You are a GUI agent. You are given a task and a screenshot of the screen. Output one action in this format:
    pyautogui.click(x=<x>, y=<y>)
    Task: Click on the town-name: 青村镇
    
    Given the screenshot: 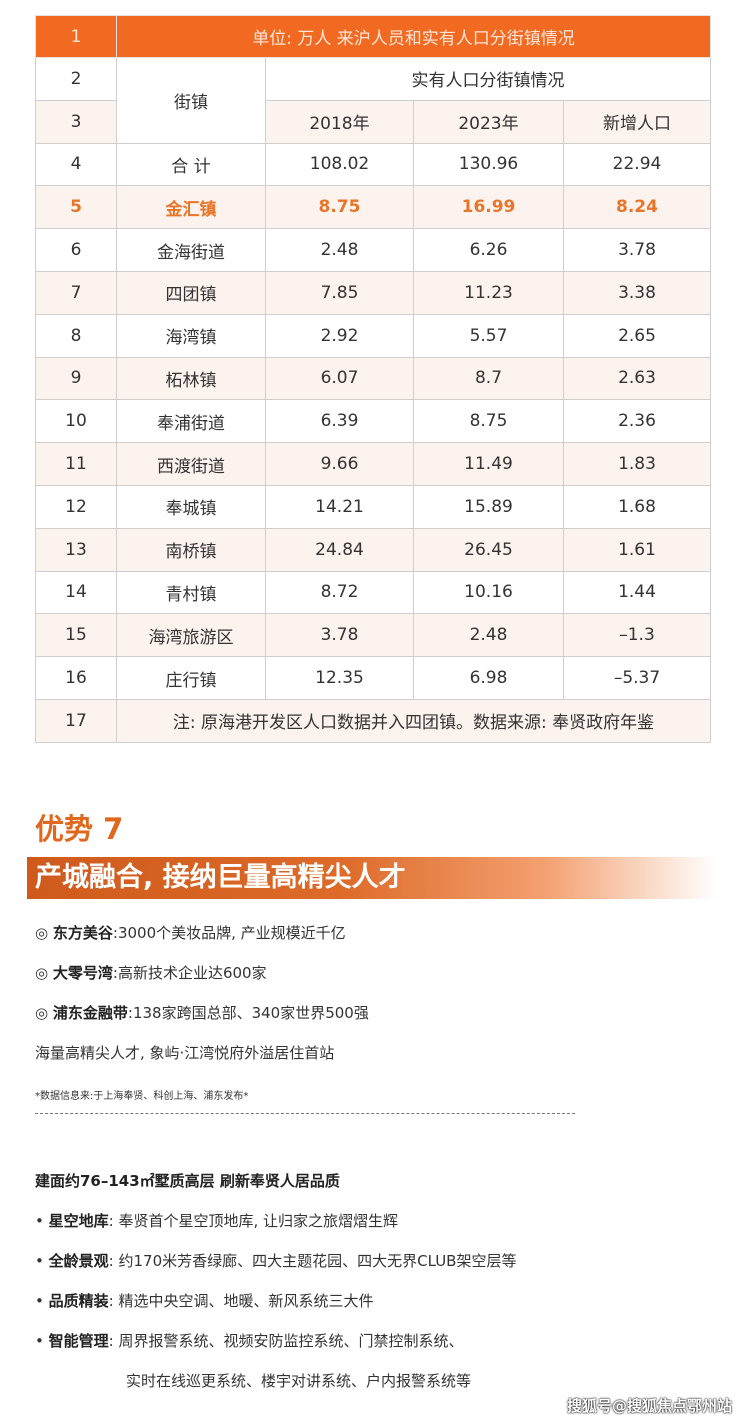 What is the action you would take?
    pyautogui.click(x=191, y=592)
    